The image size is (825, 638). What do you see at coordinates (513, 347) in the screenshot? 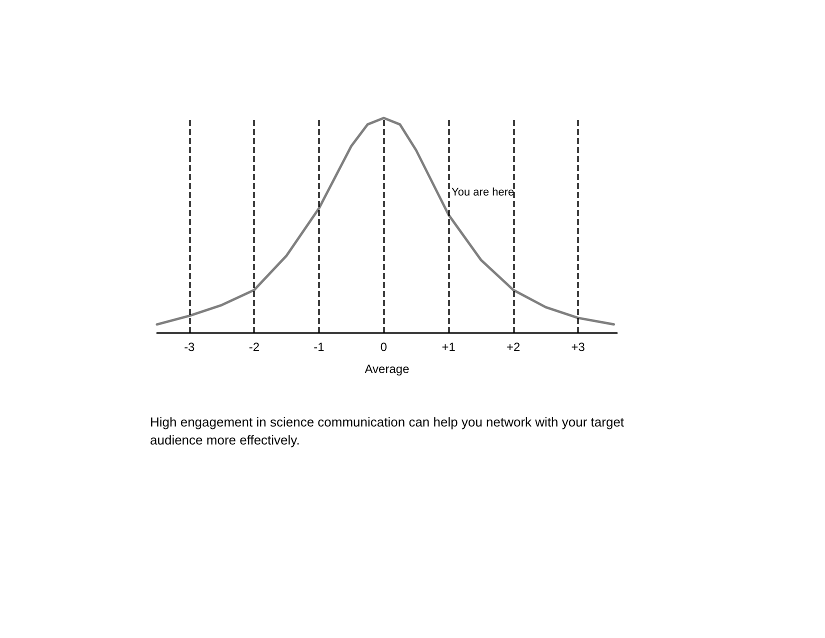
I see `x-tick-label: +2` at bounding box center [513, 347].